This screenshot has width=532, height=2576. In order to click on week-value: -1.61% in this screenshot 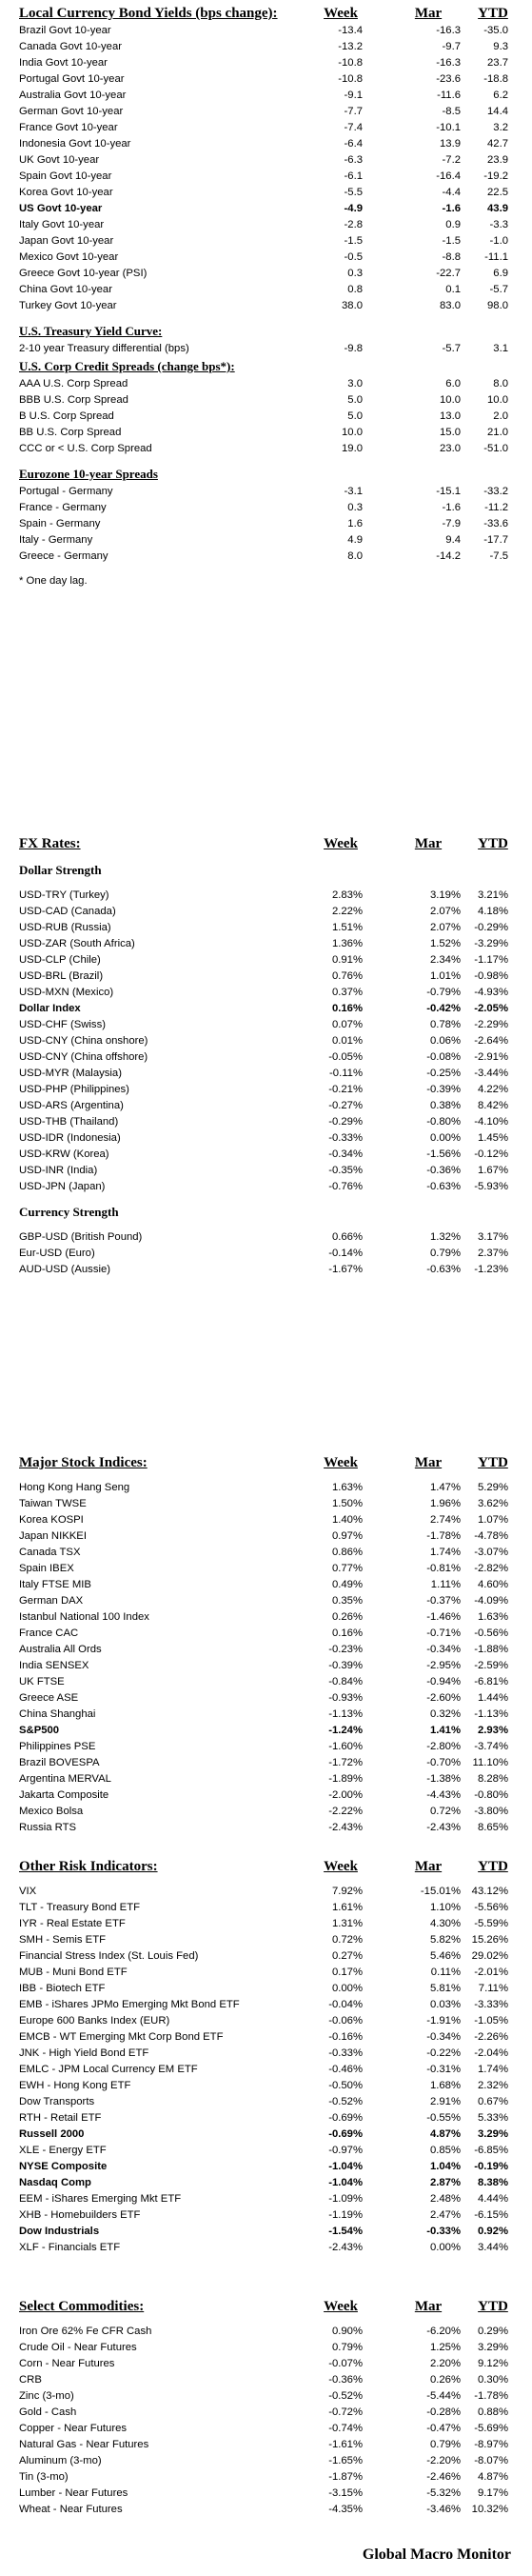, I will do `click(345, 2444)`.